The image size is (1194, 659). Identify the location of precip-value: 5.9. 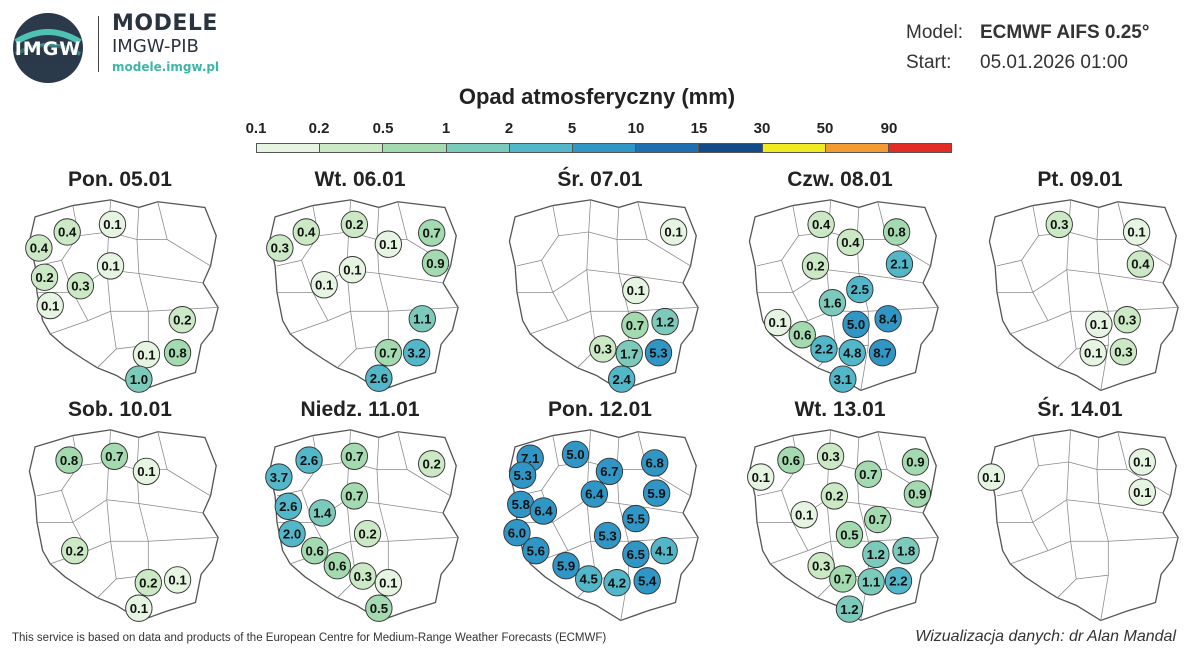
(566, 565).